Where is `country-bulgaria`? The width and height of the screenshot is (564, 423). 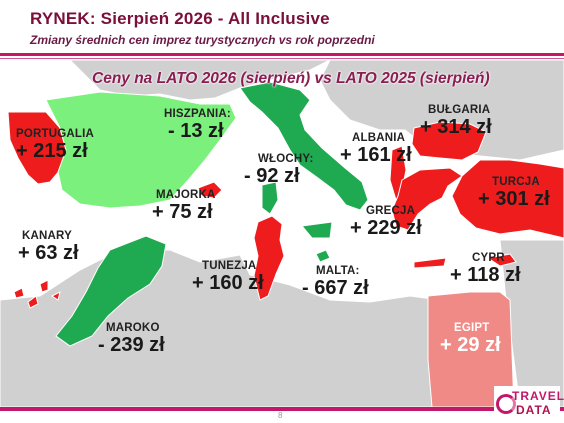 country-bulgaria is located at coordinates (449, 141).